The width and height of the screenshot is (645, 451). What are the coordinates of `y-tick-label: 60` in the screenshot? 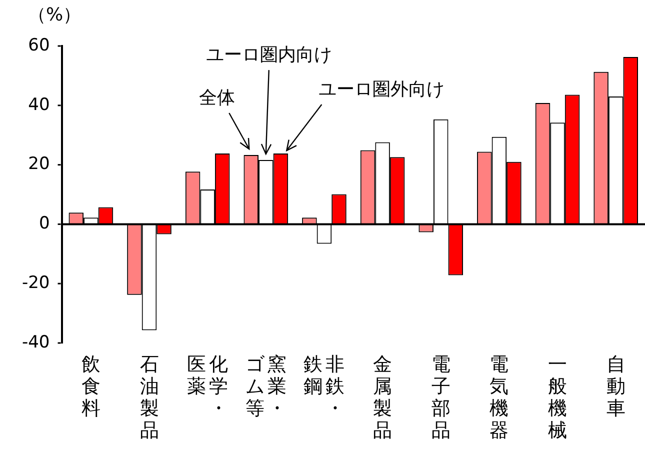 It's located at (39, 45).